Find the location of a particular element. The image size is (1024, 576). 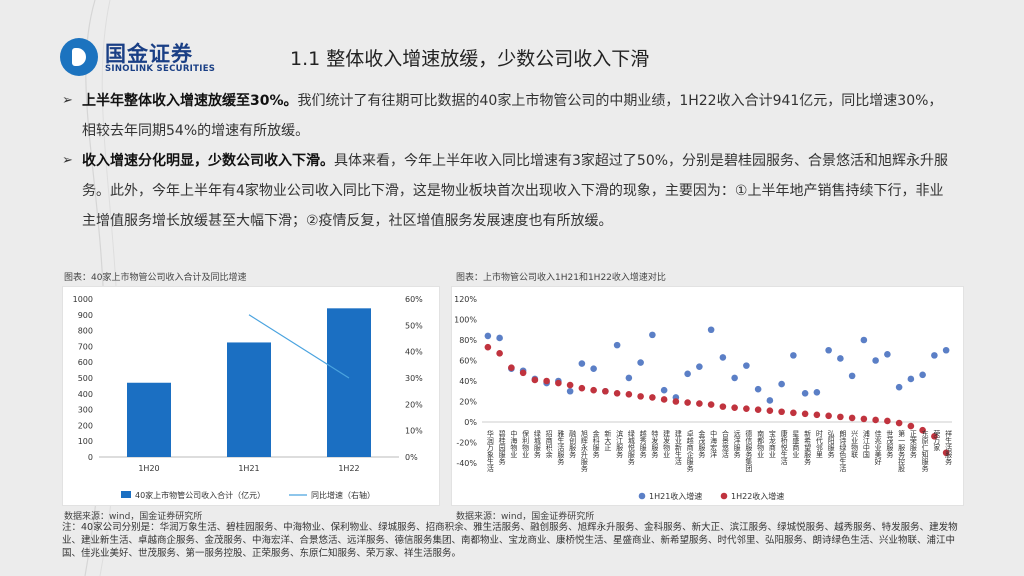

y-tick-label: 0 is located at coordinates (90, 457).